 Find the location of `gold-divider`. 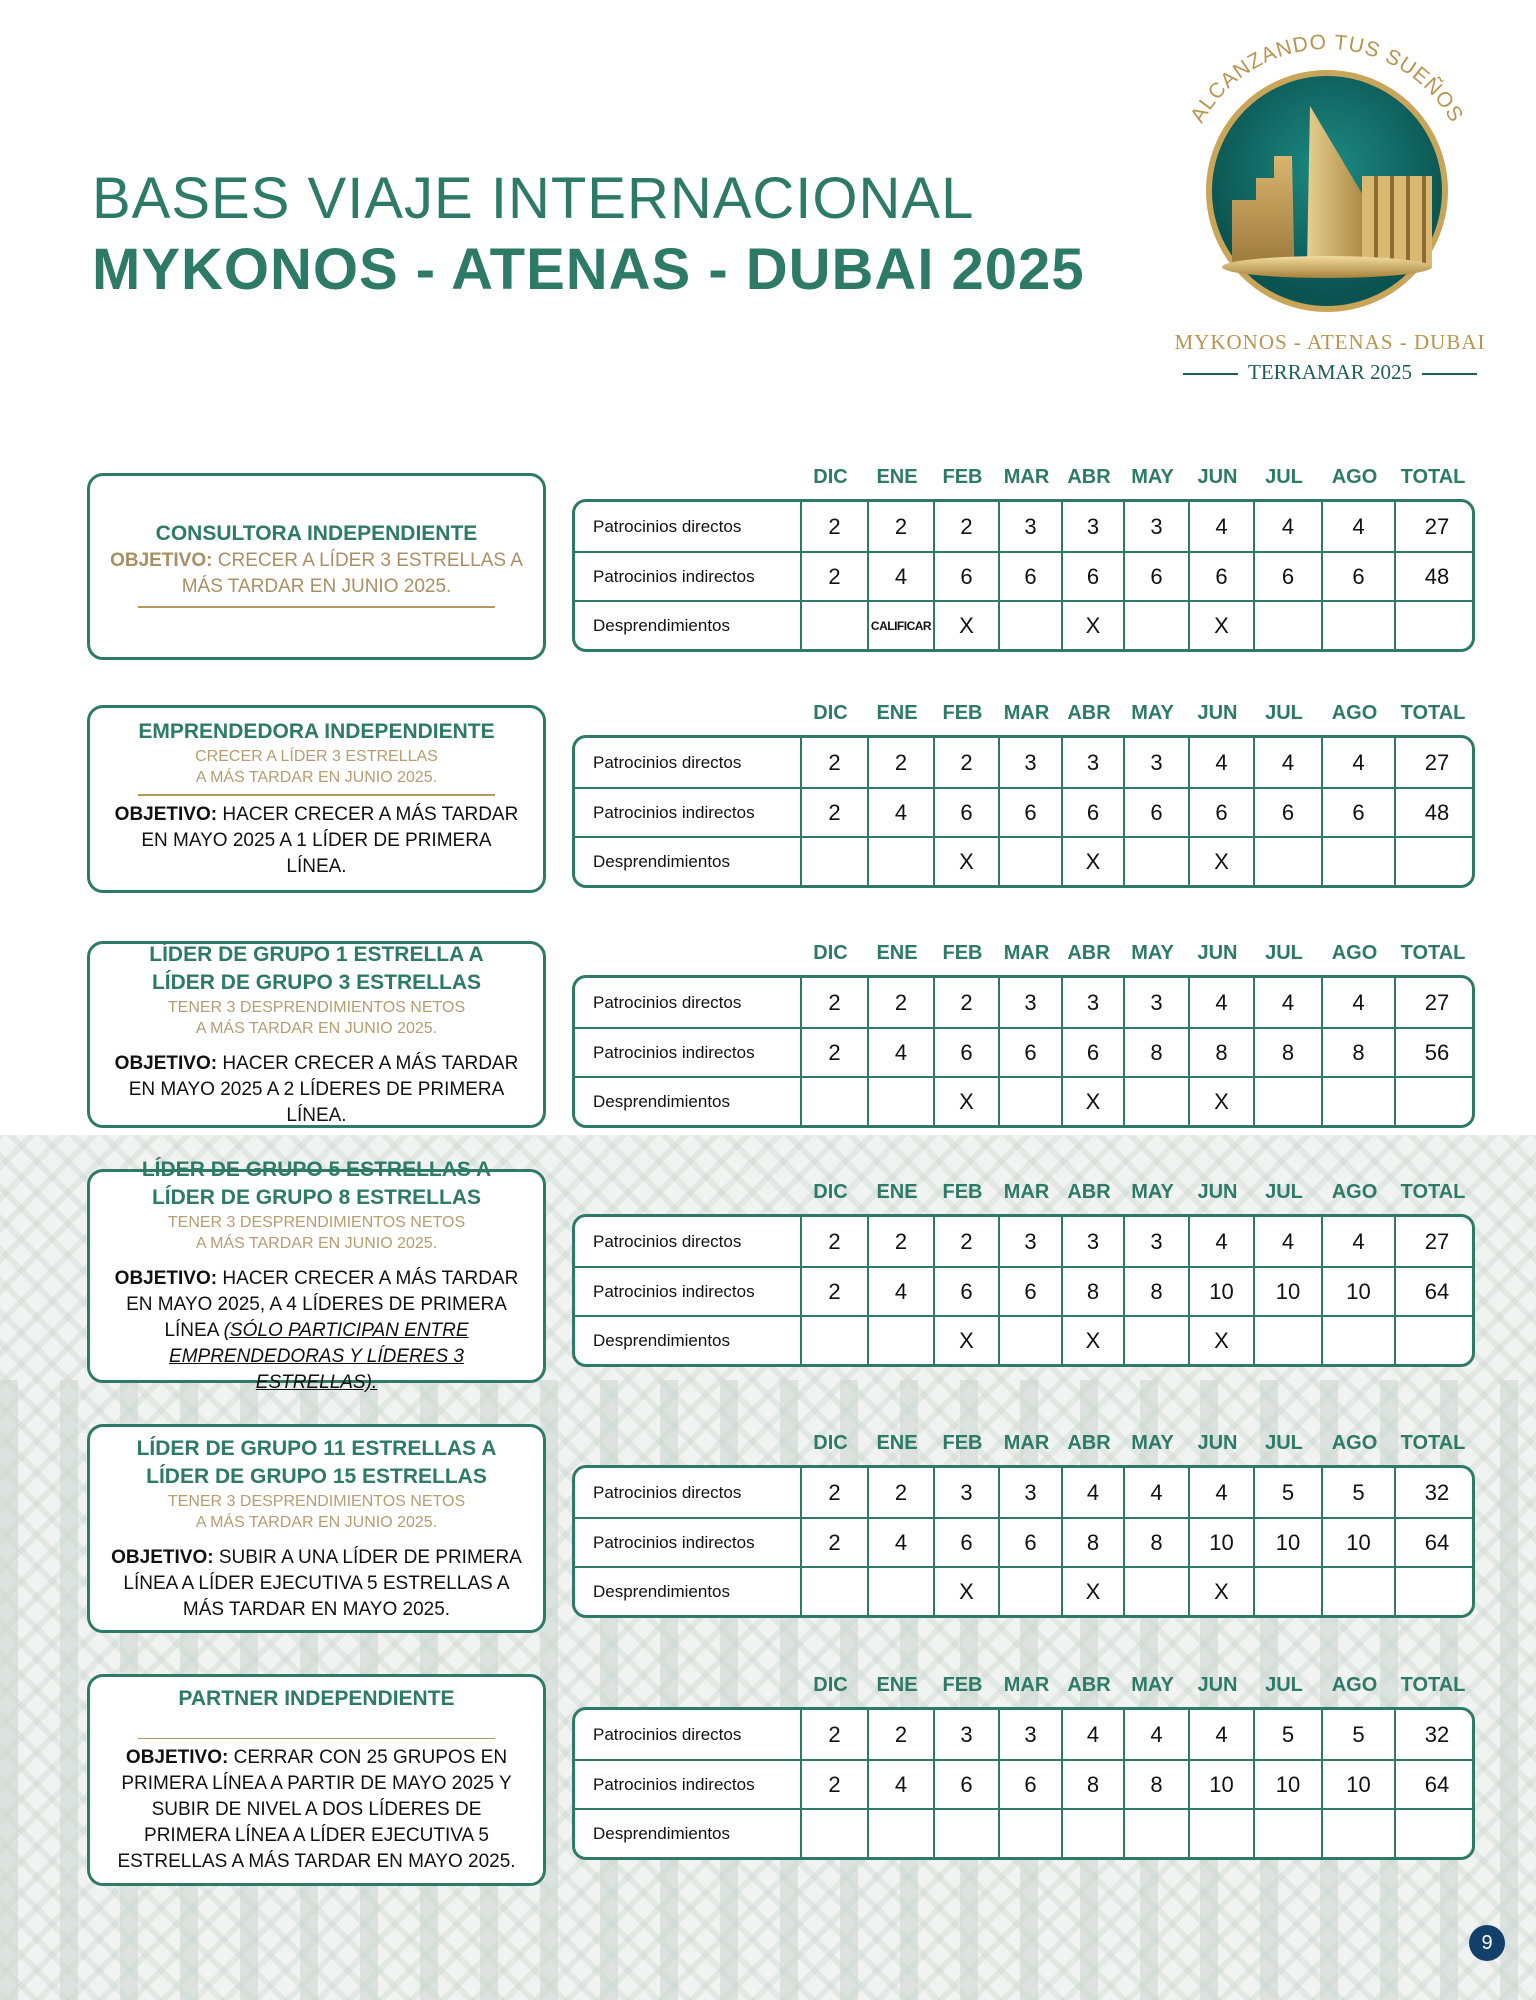

gold-divider is located at coordinates (316, 1738).